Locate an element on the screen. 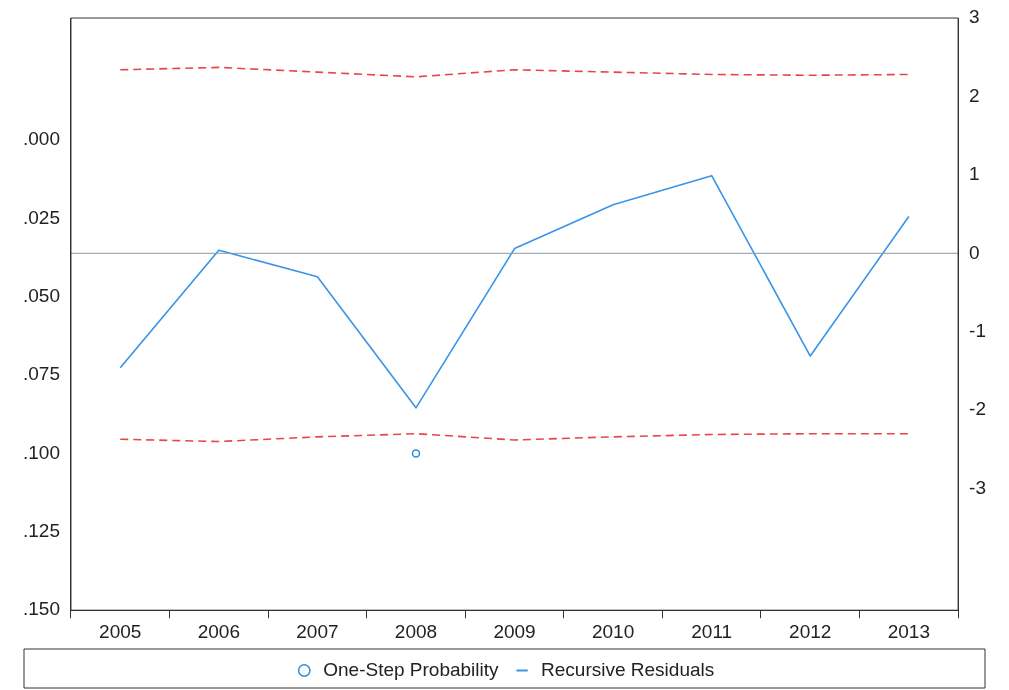 The width and height of the screenshot is (1009, 690). x-tick-label: 2009 is located at coordinates (514, 631).